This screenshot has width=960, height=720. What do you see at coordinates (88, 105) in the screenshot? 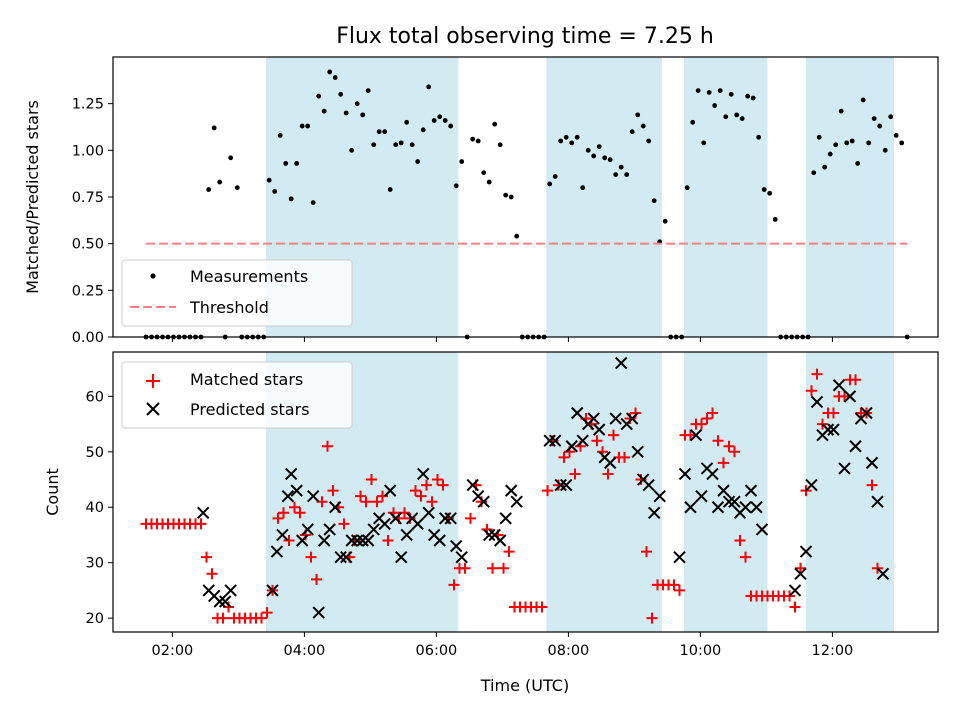
I see `ratio-y-tick-label: 1.25` at bounding box center [88, 105].